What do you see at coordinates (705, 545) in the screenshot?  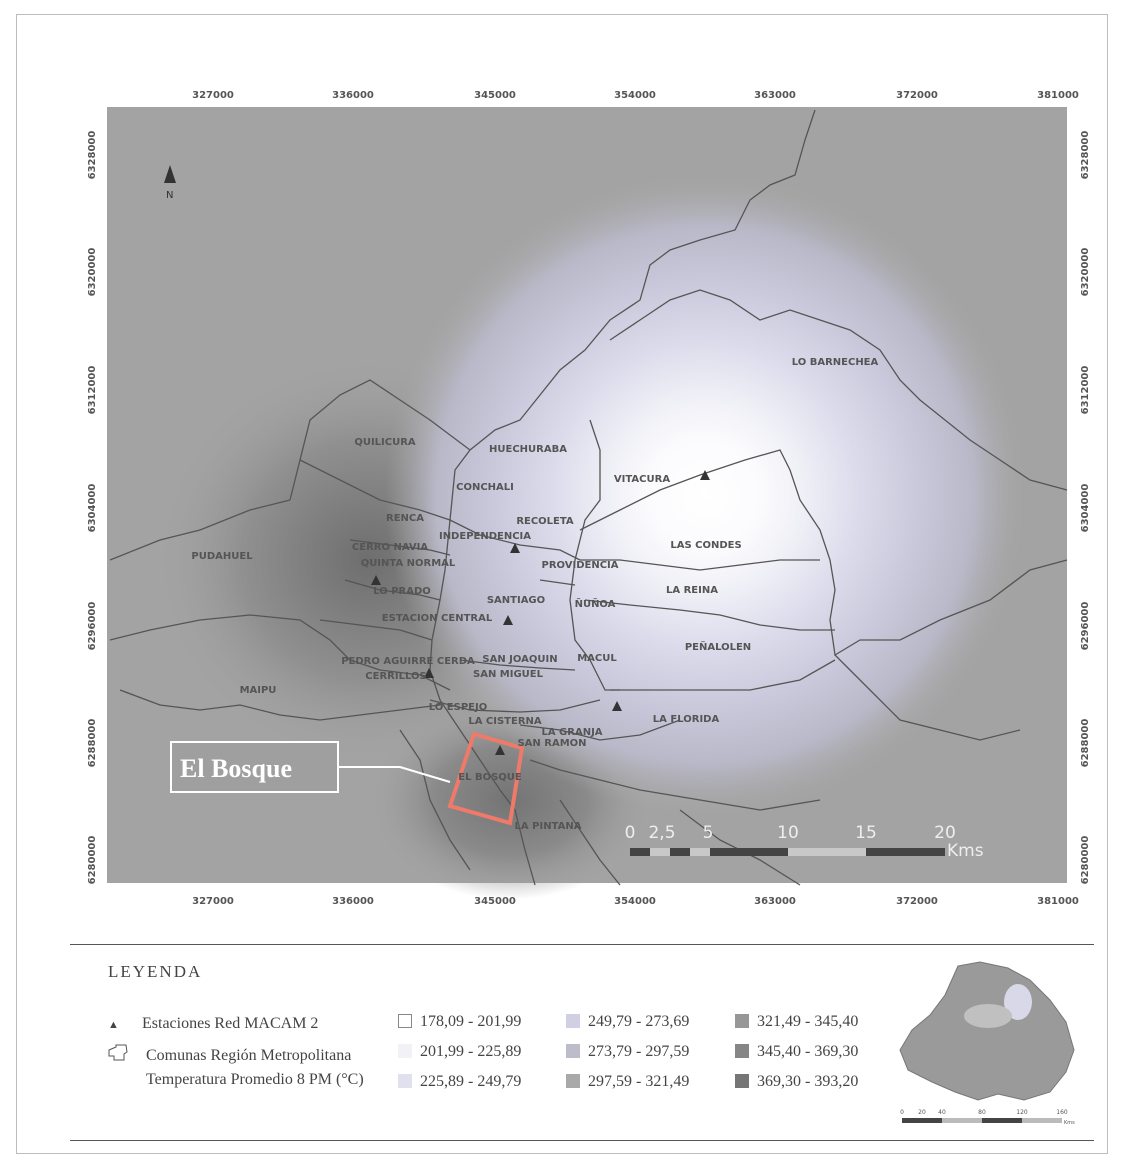 I see `commune-label: LAS CONDES` at bounding box center [705, 545].